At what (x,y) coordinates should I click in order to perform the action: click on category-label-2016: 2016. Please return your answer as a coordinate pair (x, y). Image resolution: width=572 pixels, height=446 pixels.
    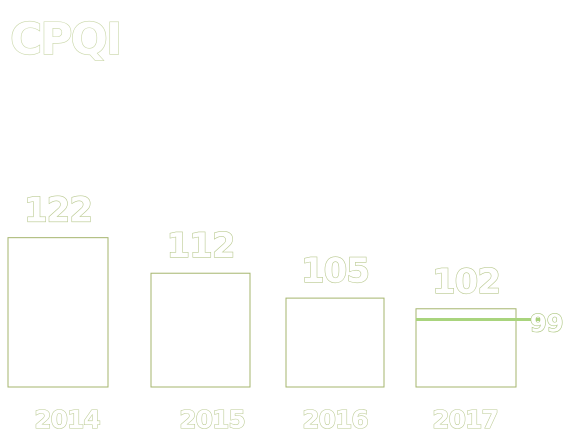
    Looking at the image, I should click on (335, 419).